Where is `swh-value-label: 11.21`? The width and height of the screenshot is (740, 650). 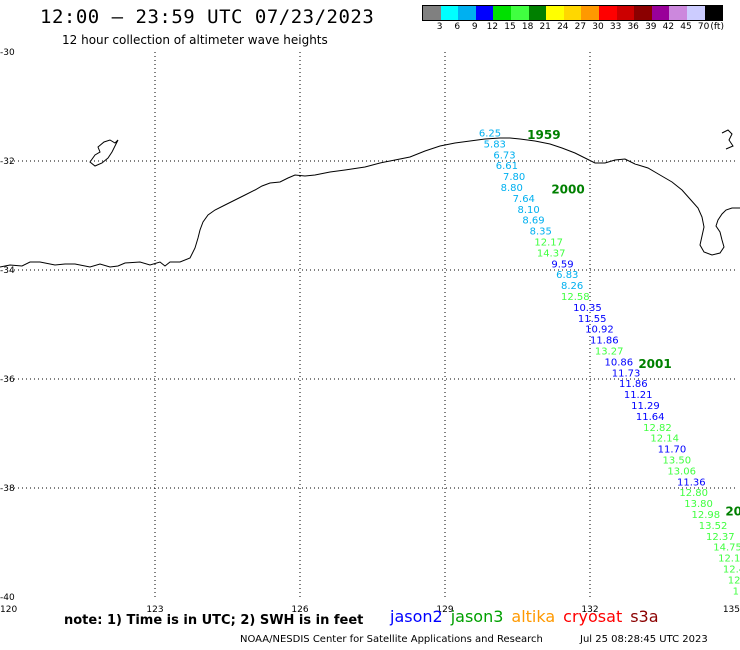
swh-value-label: 11.21 is located at coordinates (638, 395).